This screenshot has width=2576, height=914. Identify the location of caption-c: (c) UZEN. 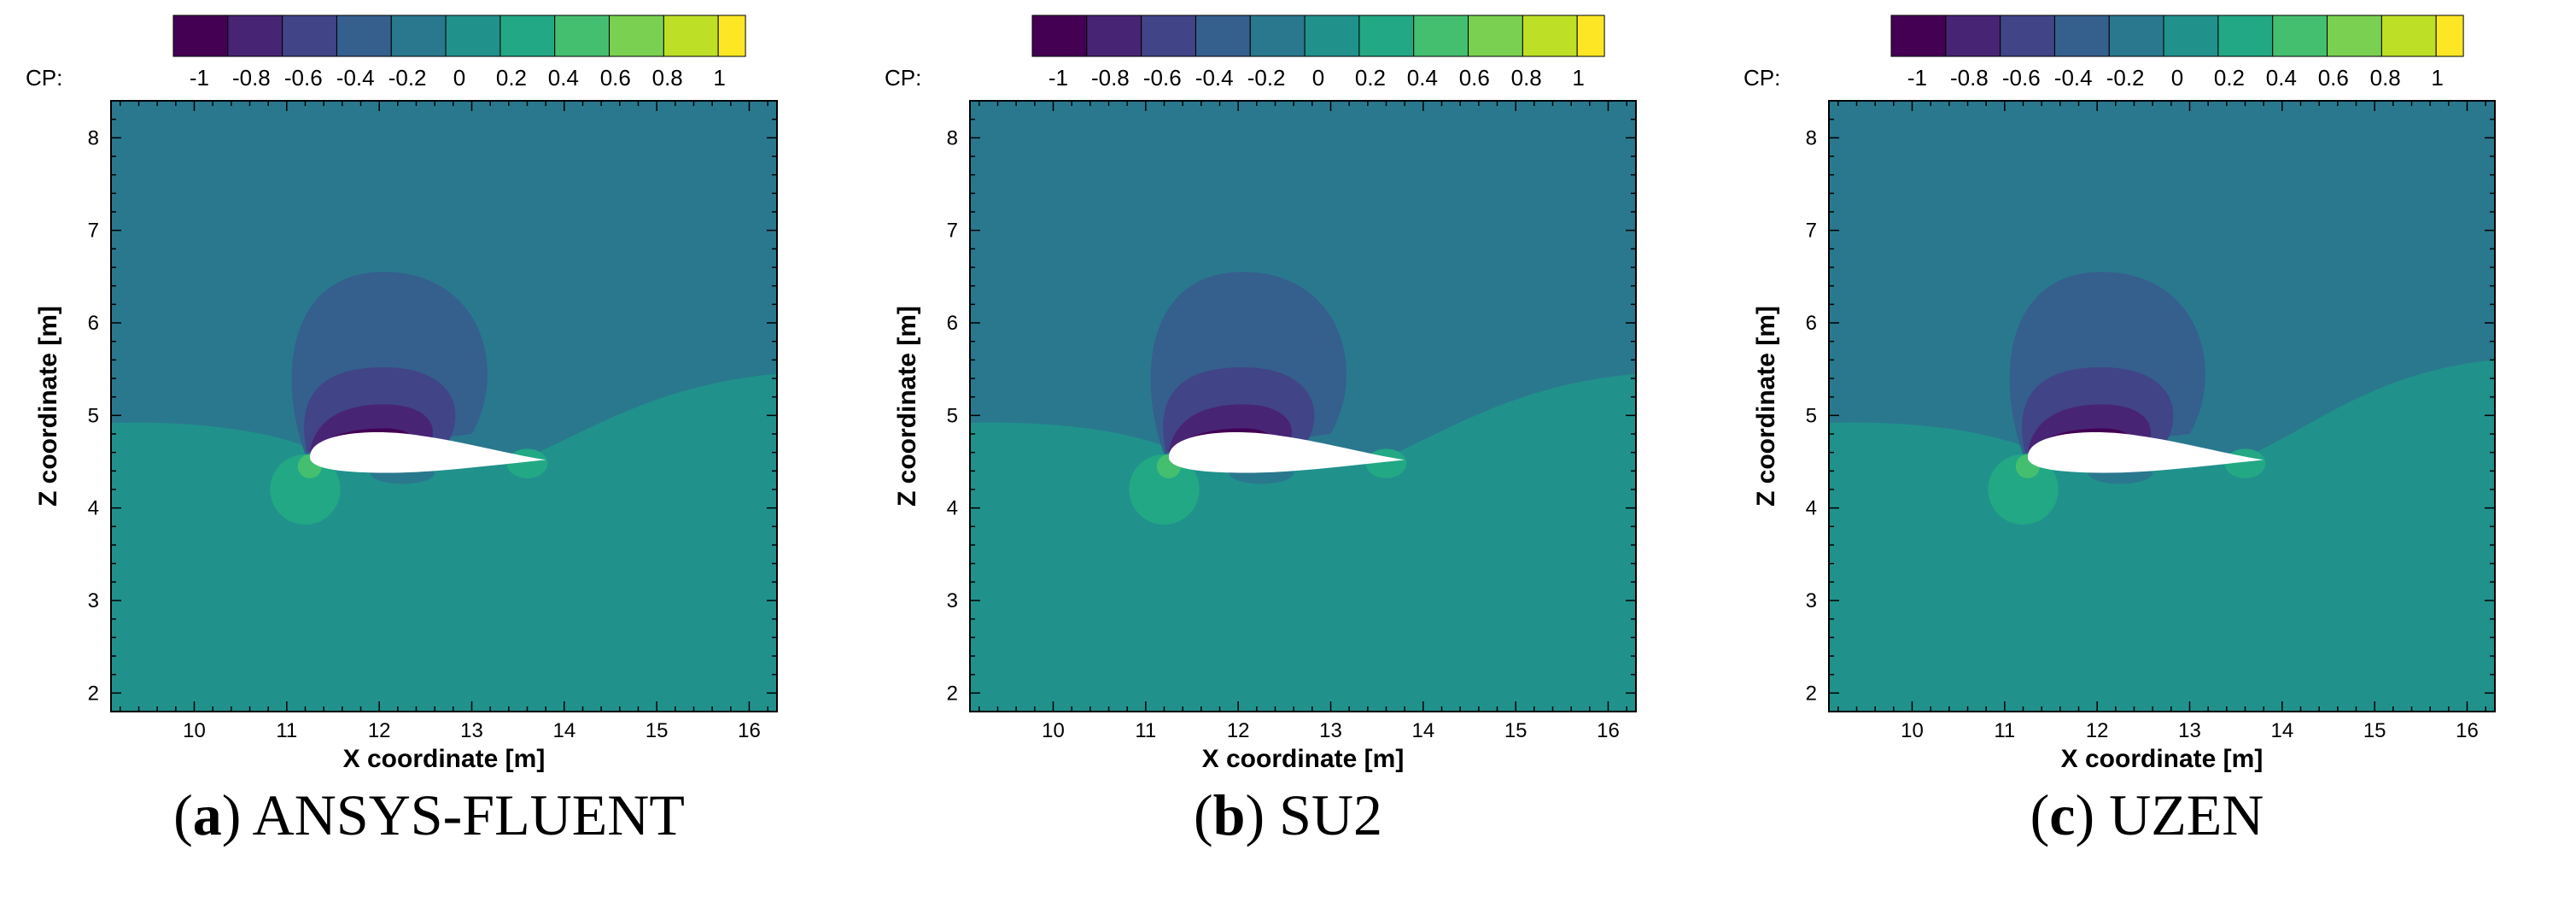
(2147, 815).